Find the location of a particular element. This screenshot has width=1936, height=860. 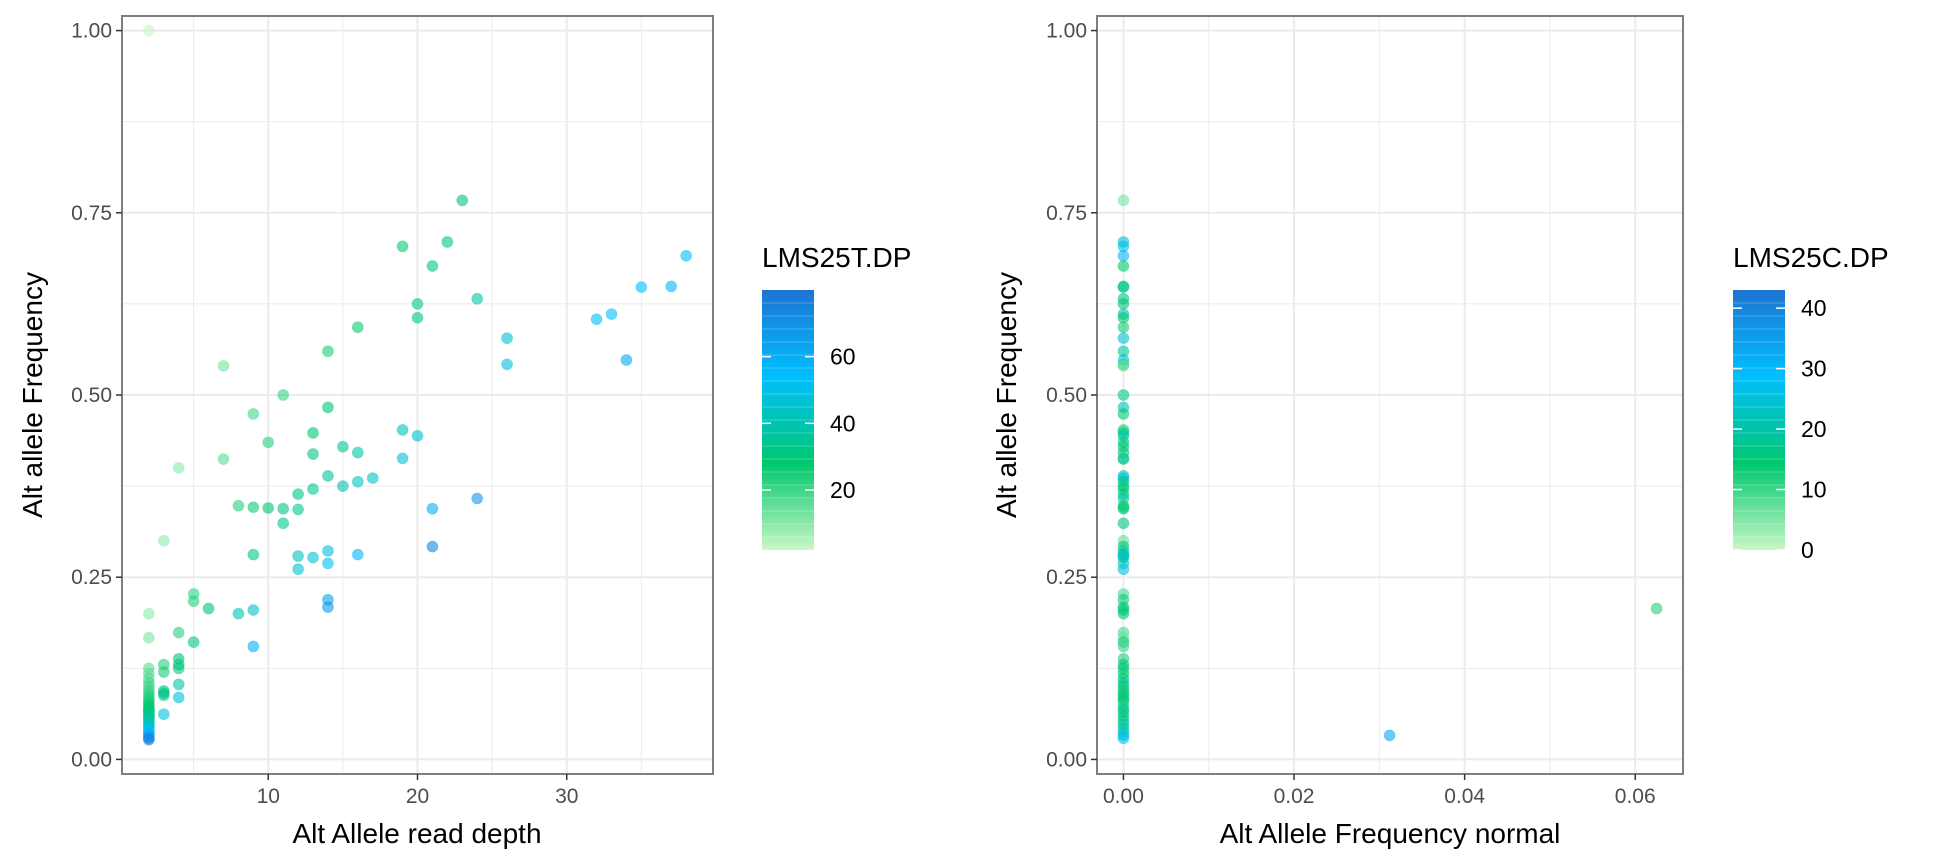

x-tick-label: 30 is located at coordinates (566, 796).